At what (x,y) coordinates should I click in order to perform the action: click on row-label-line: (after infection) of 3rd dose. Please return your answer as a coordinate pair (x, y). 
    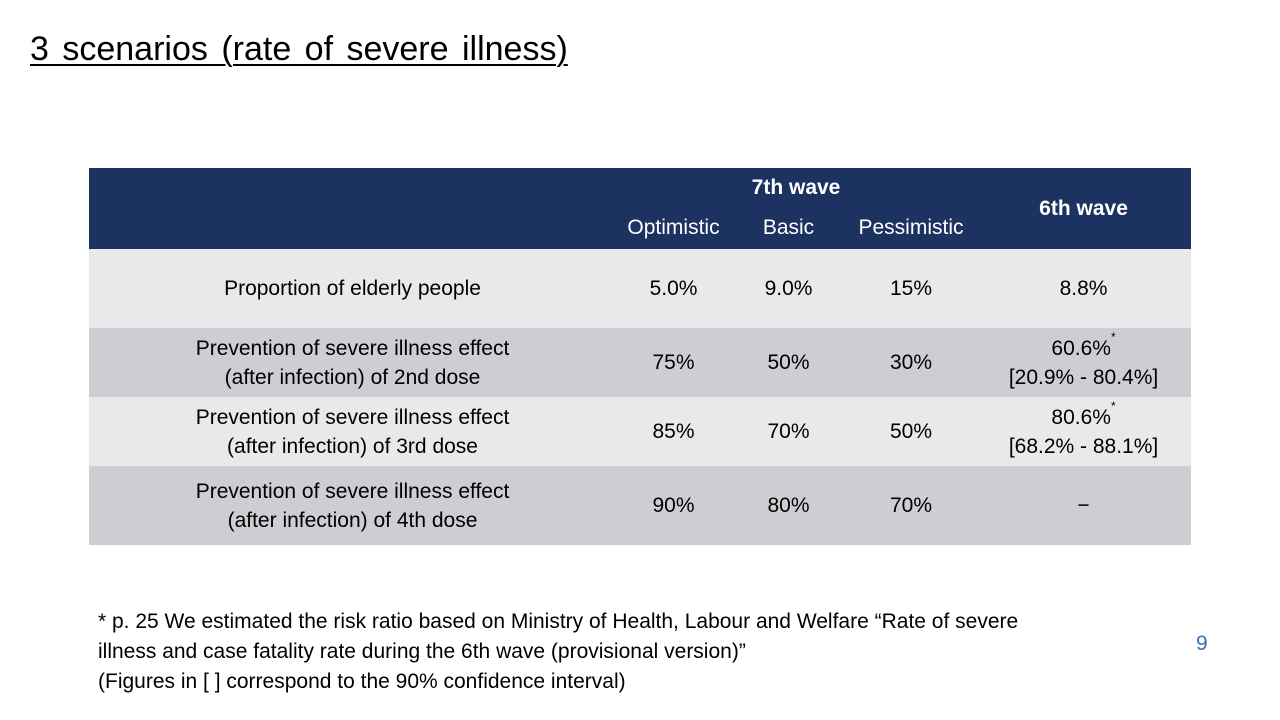
    Looking at the image, I should click on (352, 446).